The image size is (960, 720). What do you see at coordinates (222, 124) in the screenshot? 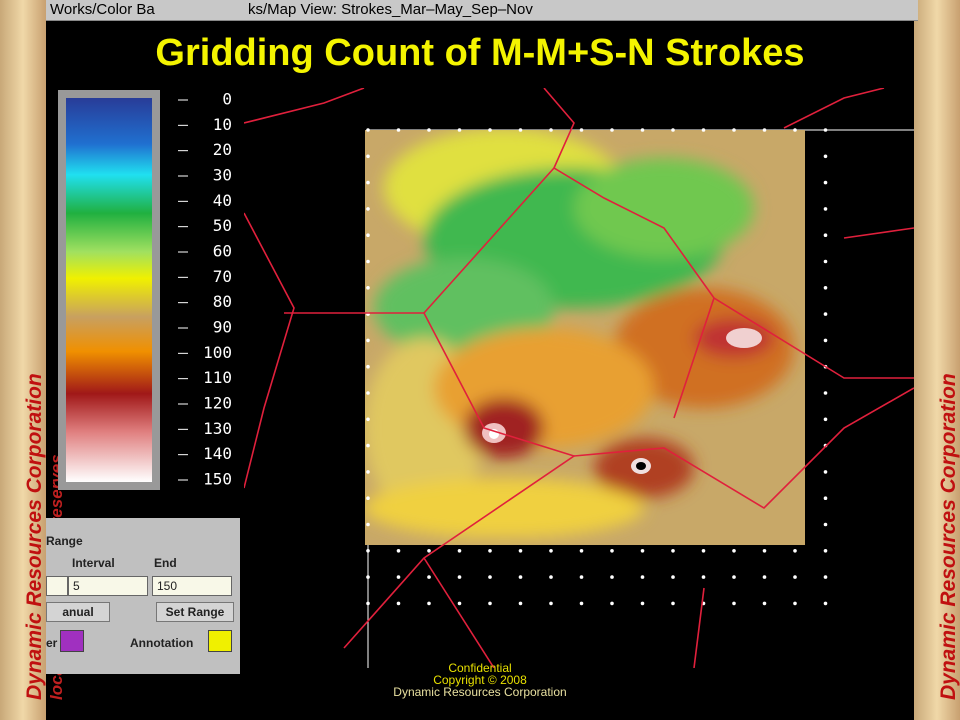
I see `scale-label: 10` at bounding box center [222, 124].